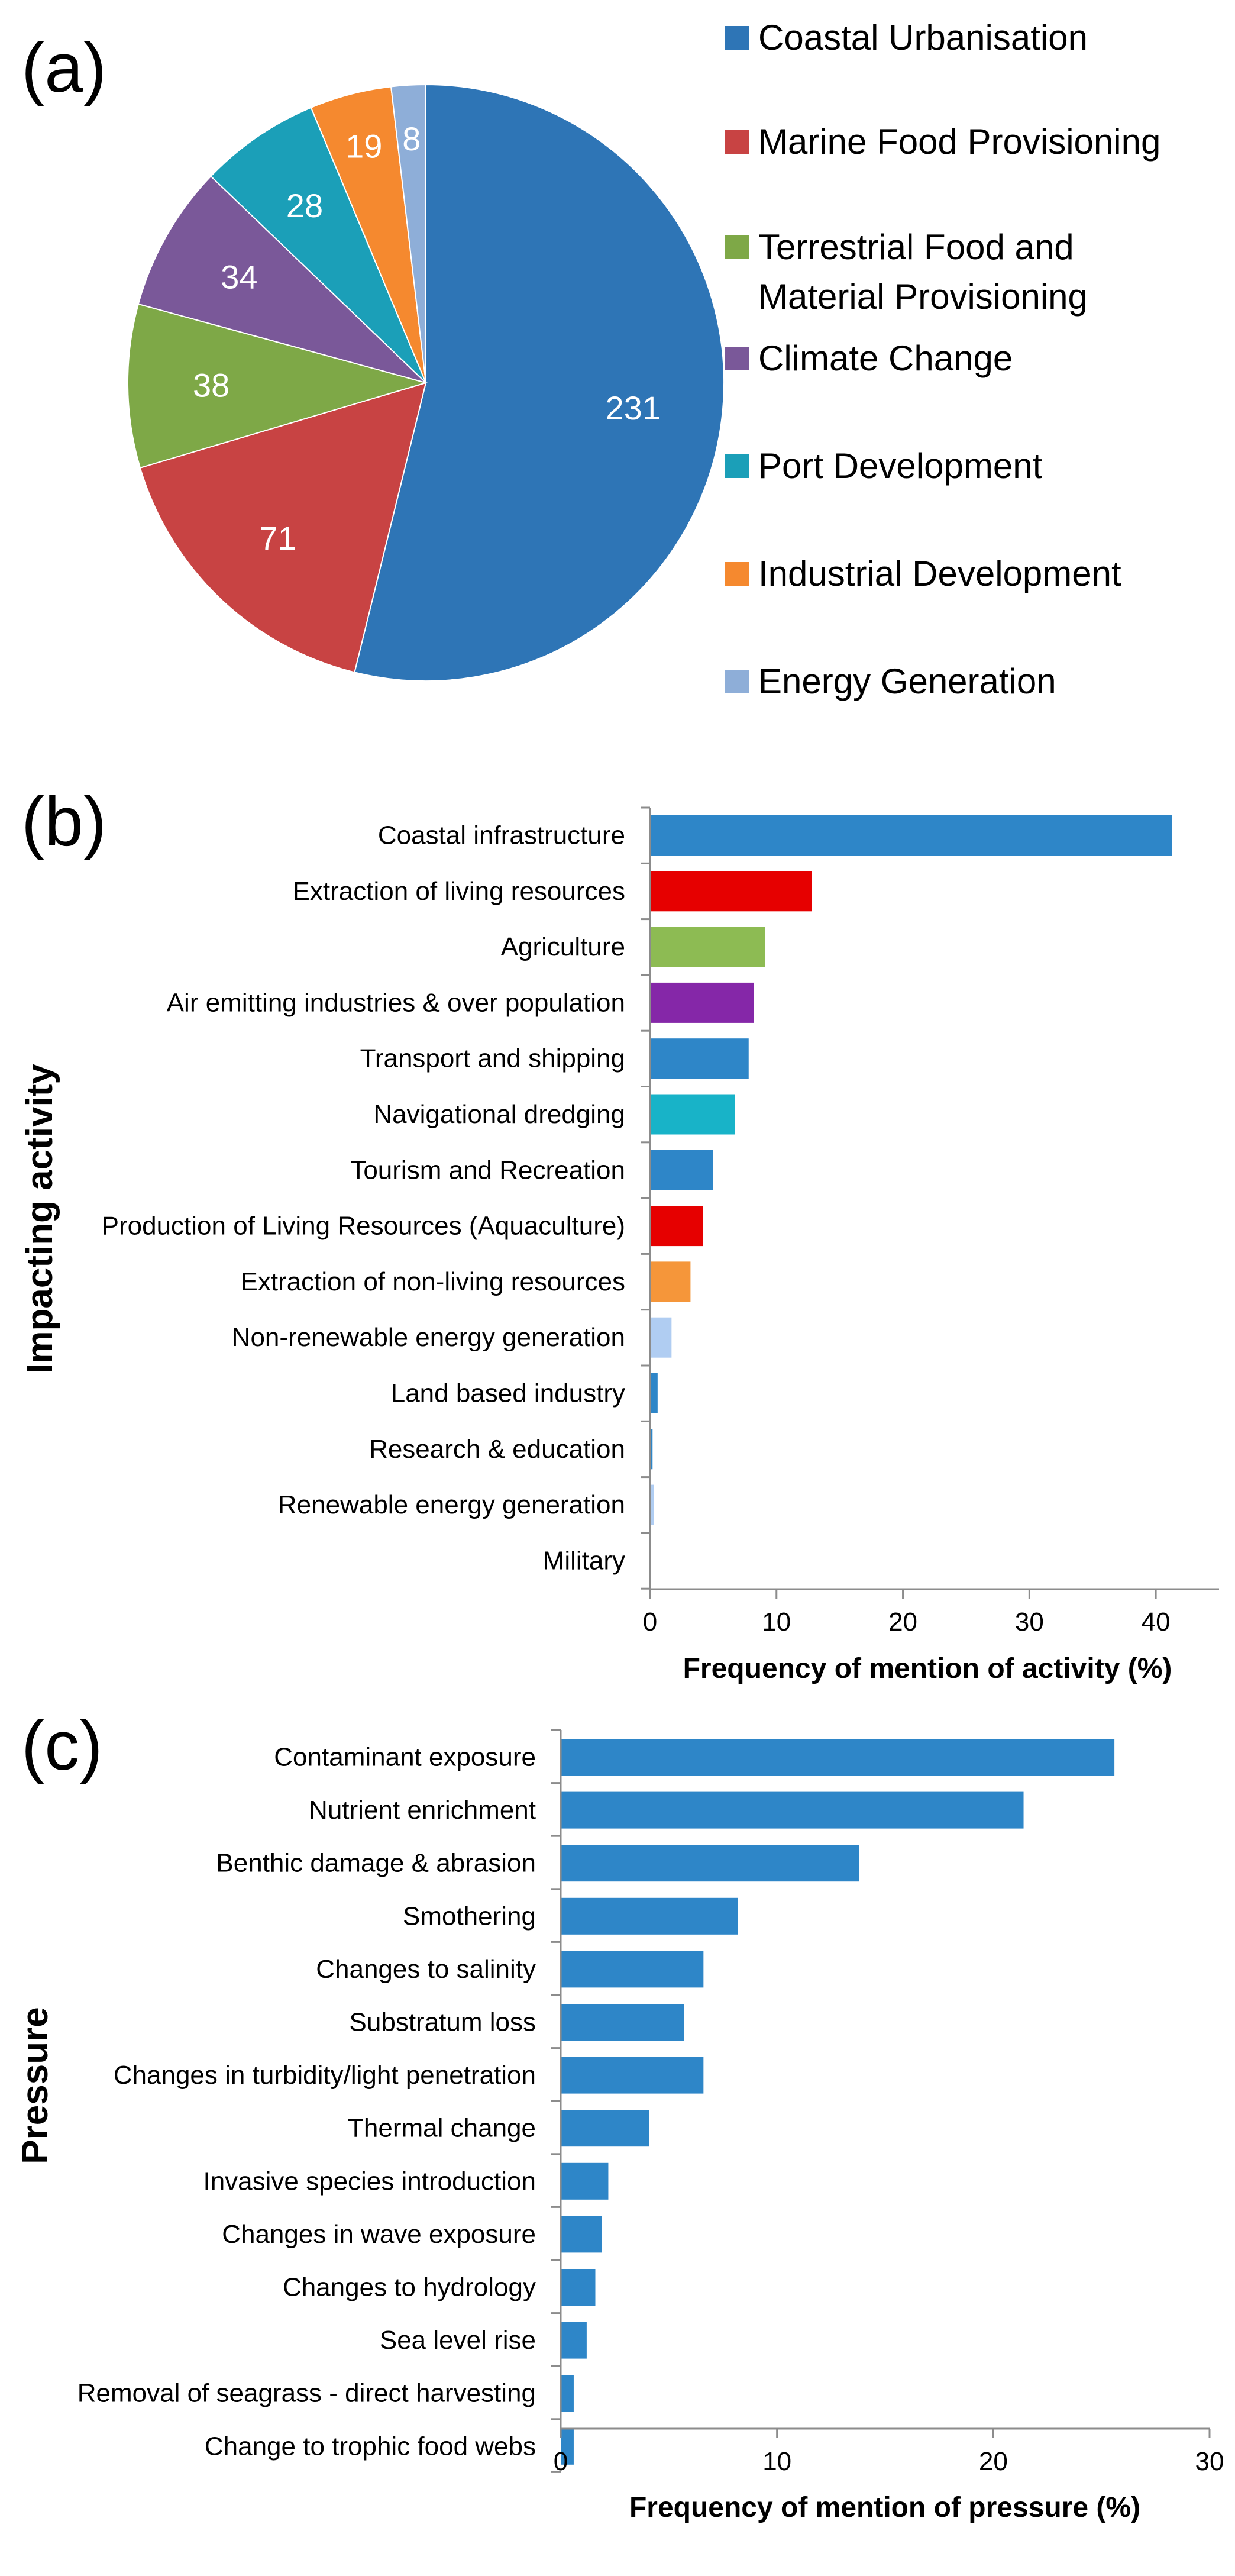 This screenshot has width=1235, height=2576. What do you see at coordinates (923, 37) in the screenshot?
I see `legend-label: Coastal Urbanisation` at bounding box center [923, 37].